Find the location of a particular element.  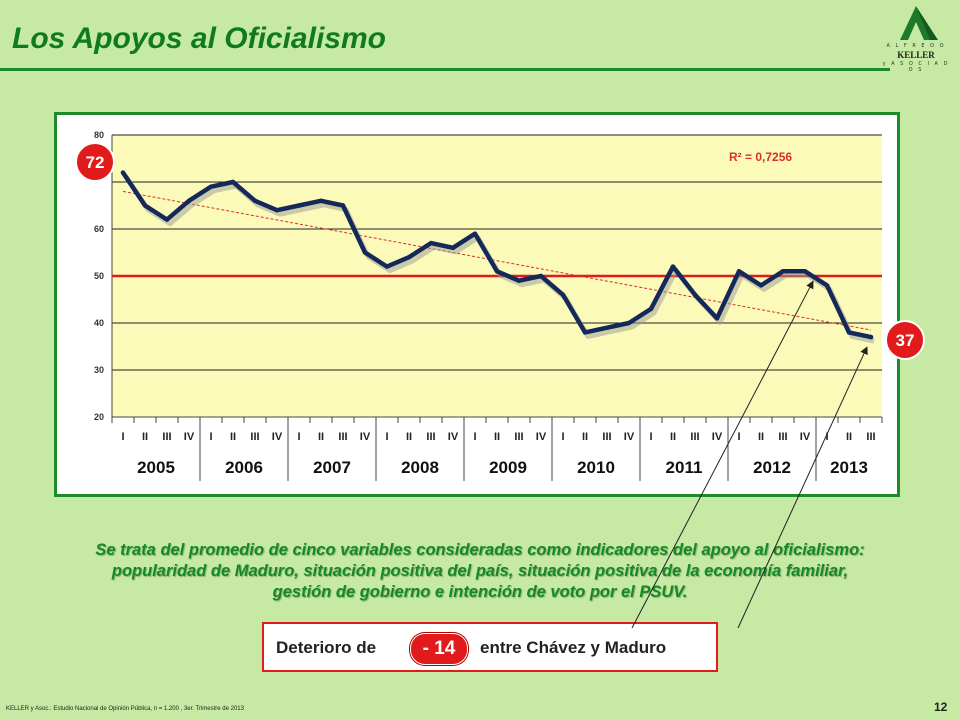

deterioro-suffix: entre Chávez y Maduro is located at coordinates (573, 647).